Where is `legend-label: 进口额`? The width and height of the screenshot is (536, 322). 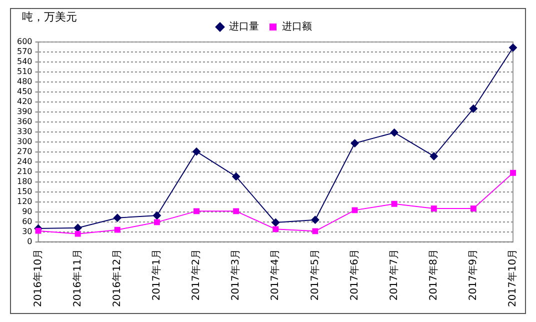 legend-label: 进口额 is located at coordinates (297, 26).